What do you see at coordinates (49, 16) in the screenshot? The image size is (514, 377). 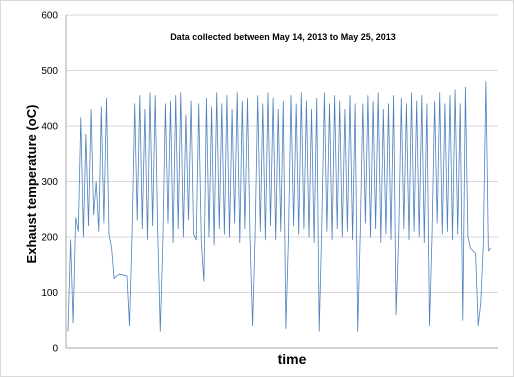 I see `y-tick-label: 600` at bounding box center [49, 16].